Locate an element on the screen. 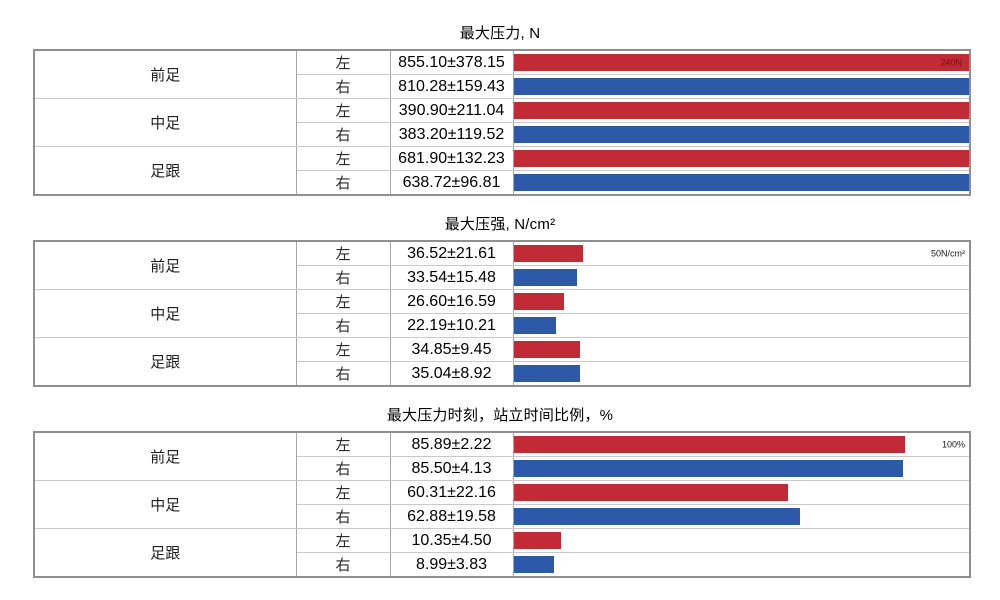  value-cell: 855.10±378.15 is located at coordinates (452, 62).